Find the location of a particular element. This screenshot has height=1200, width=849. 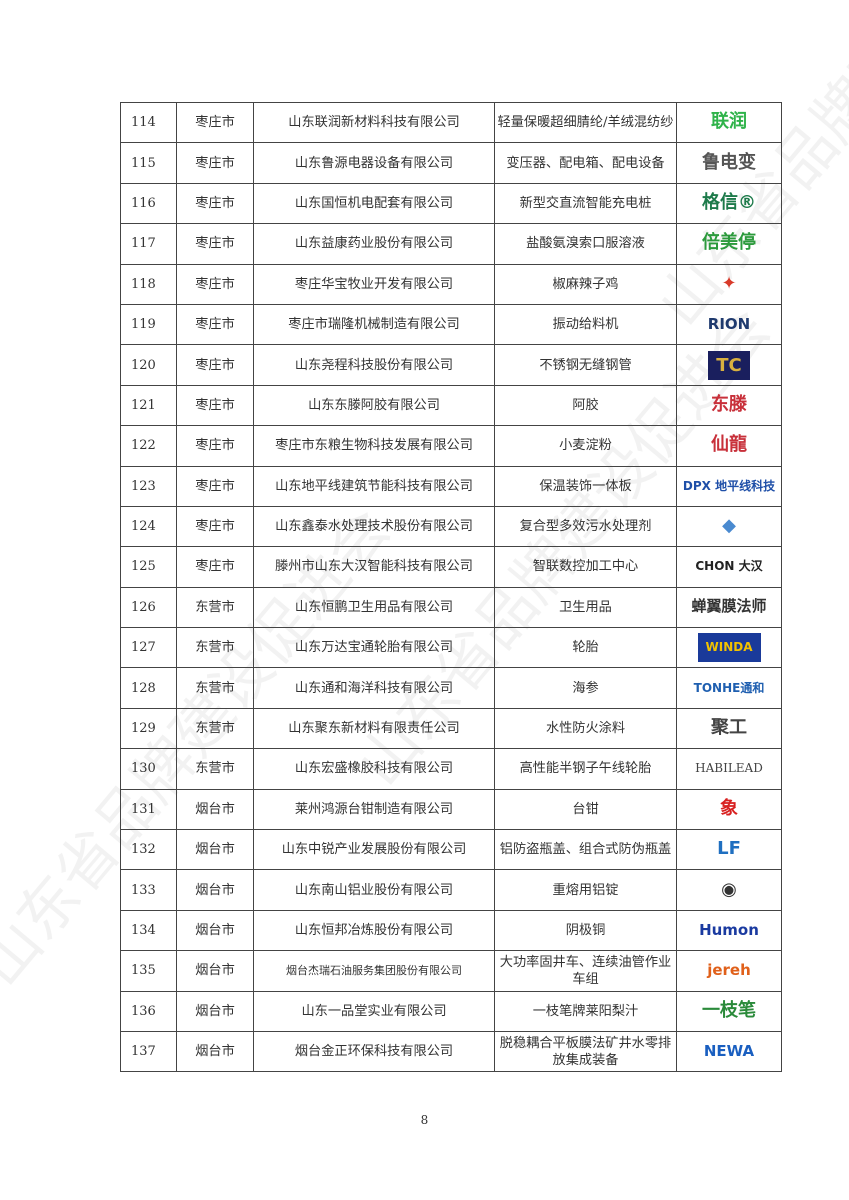

brand-logo: ◉ is located at coordinates (729, 889).